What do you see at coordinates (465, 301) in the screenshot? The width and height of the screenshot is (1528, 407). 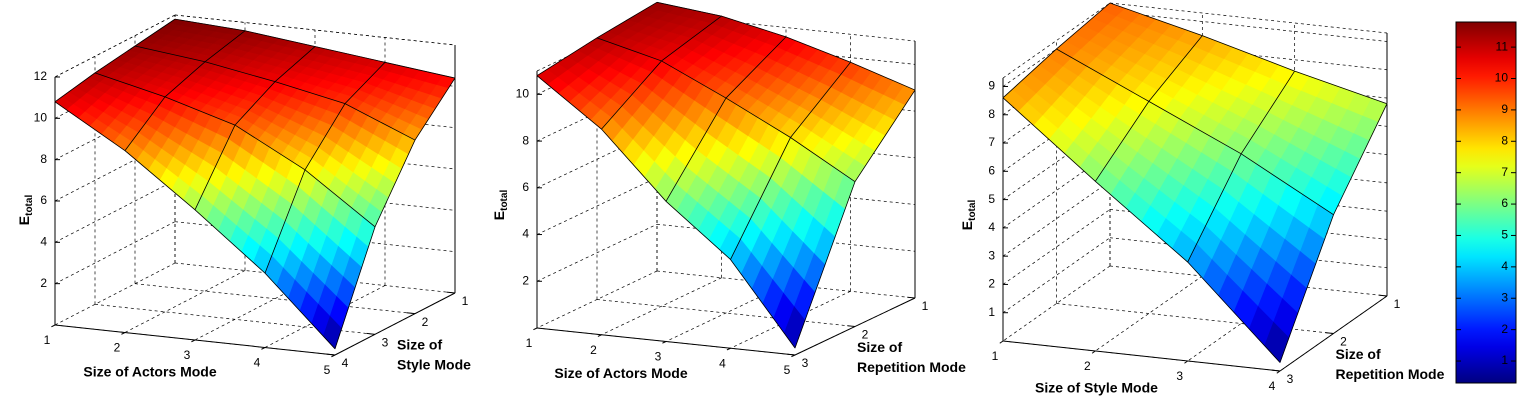 I see `y-tick-label: 1` at bounding box center [465, 301].